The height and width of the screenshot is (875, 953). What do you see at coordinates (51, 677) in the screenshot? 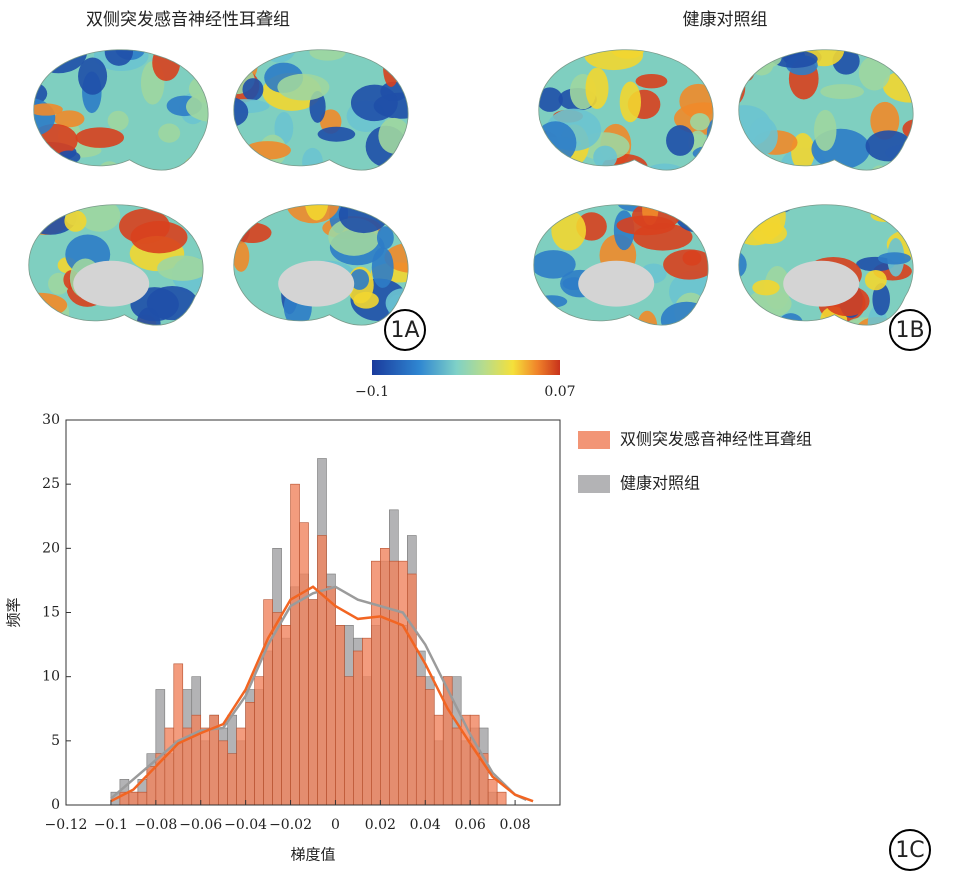
I see `y-tick-label: 10` at bounding box center [51, 677].